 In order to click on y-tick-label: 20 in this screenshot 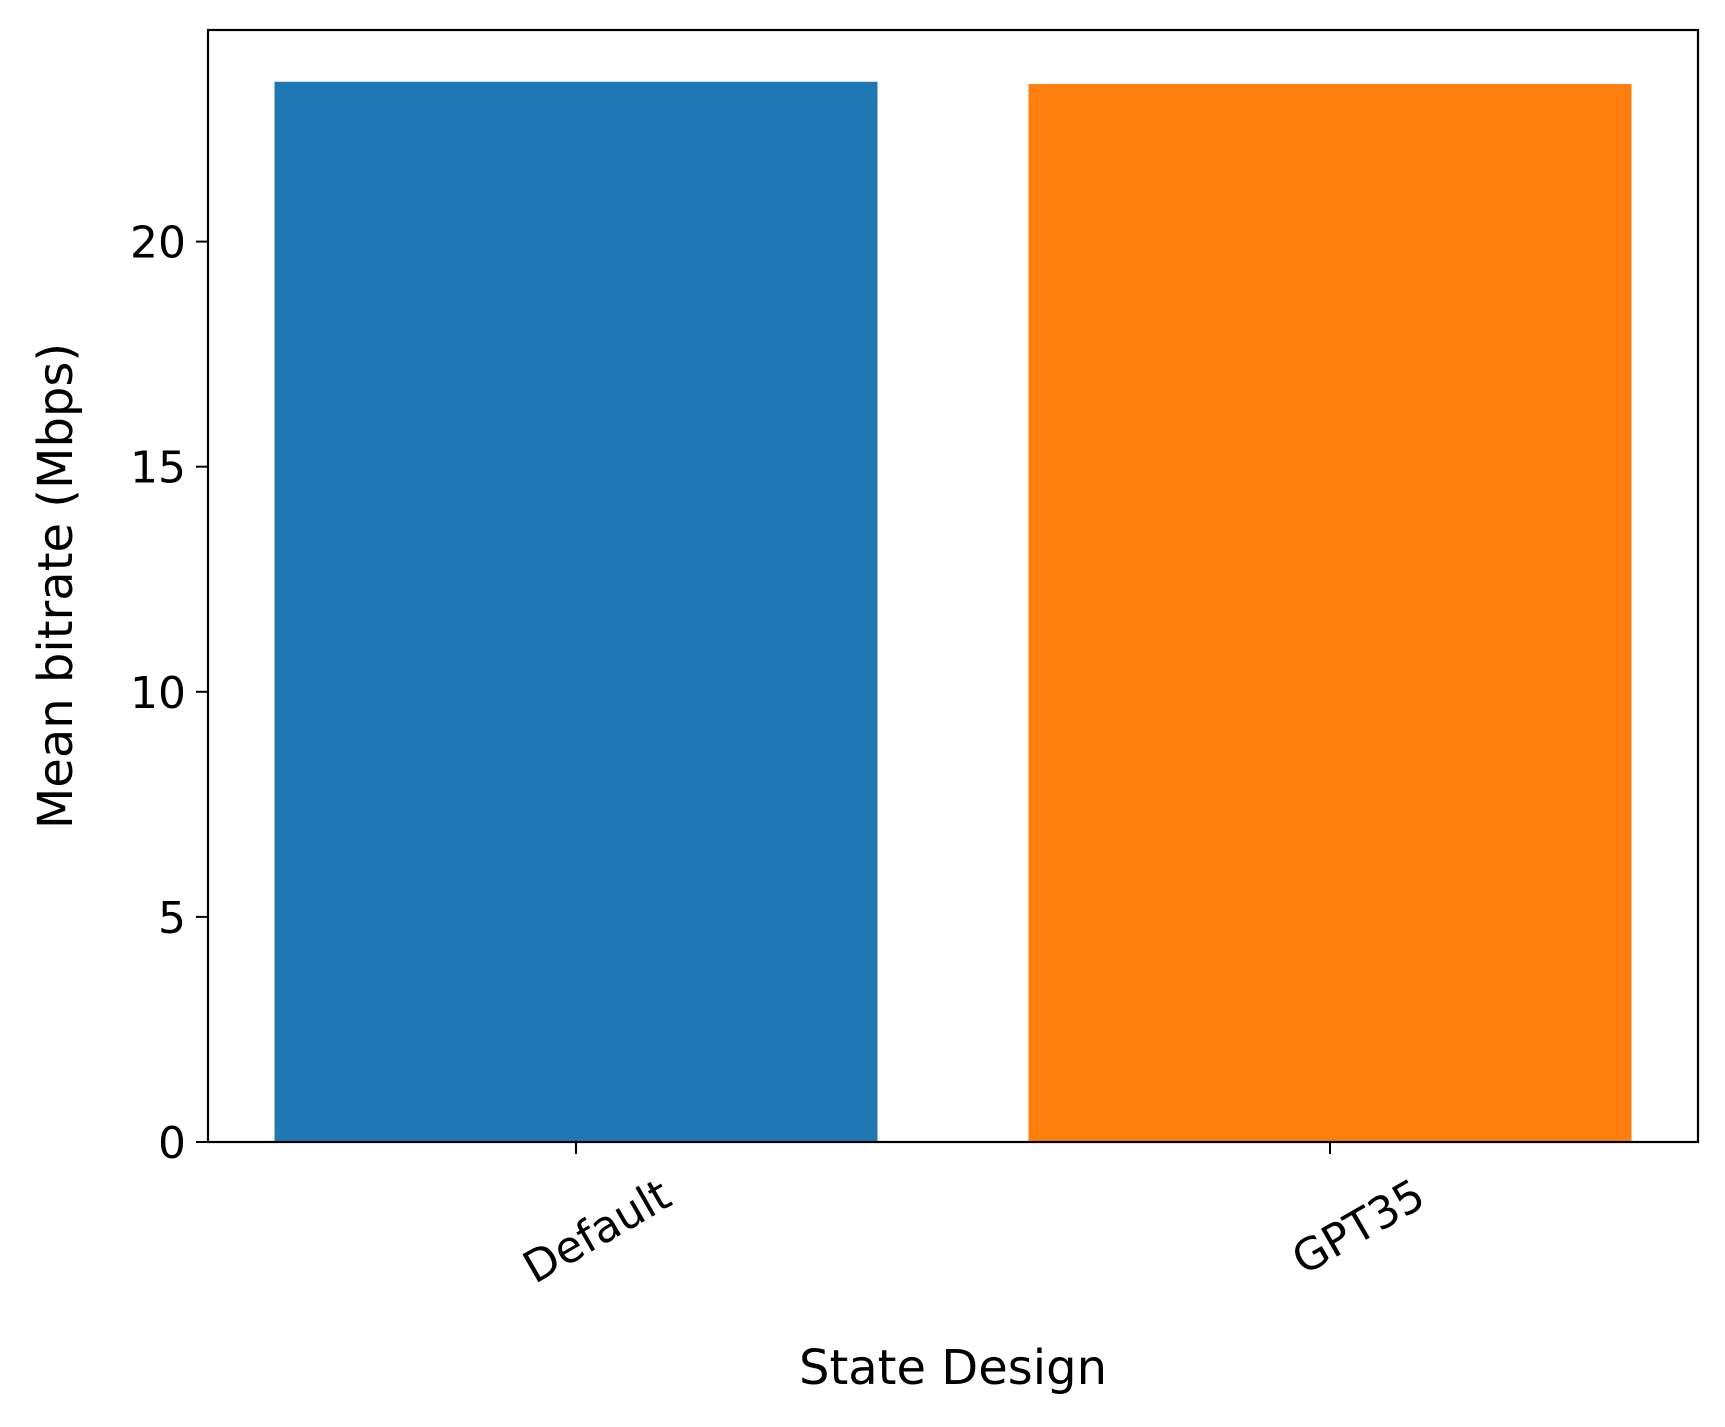, I will do `click(158, 243)`.